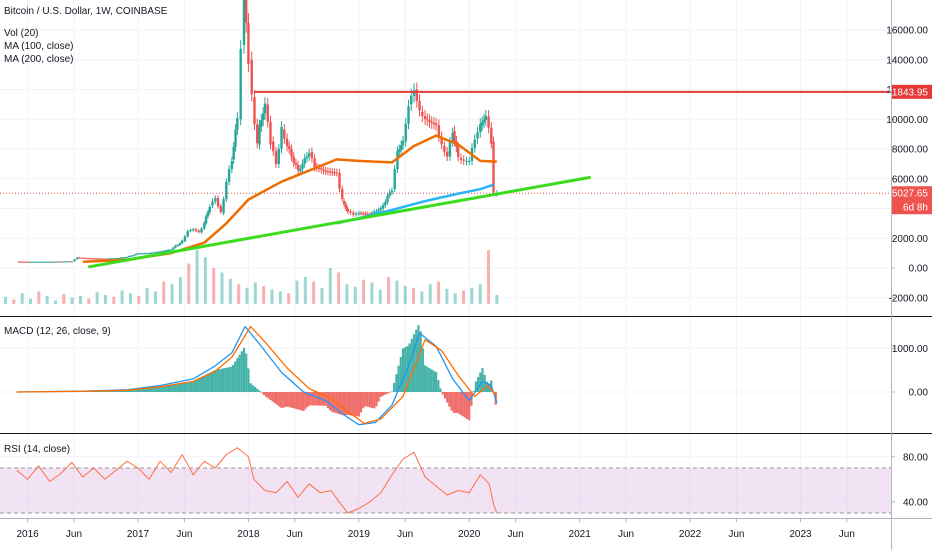 This screenshot has height=550, width=932. I want to click on rsi-tick-label: 80.00, so click(915, 457).